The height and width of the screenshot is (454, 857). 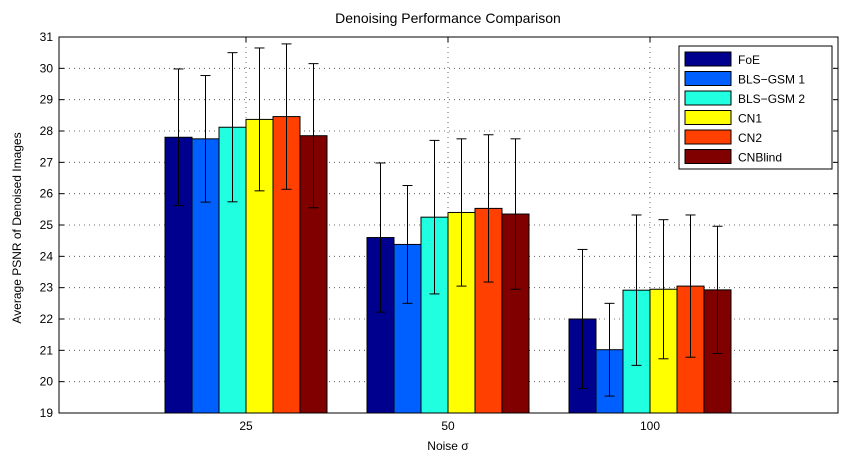 I want to click on y-tick-label: 30, so click(x=47, y=68).